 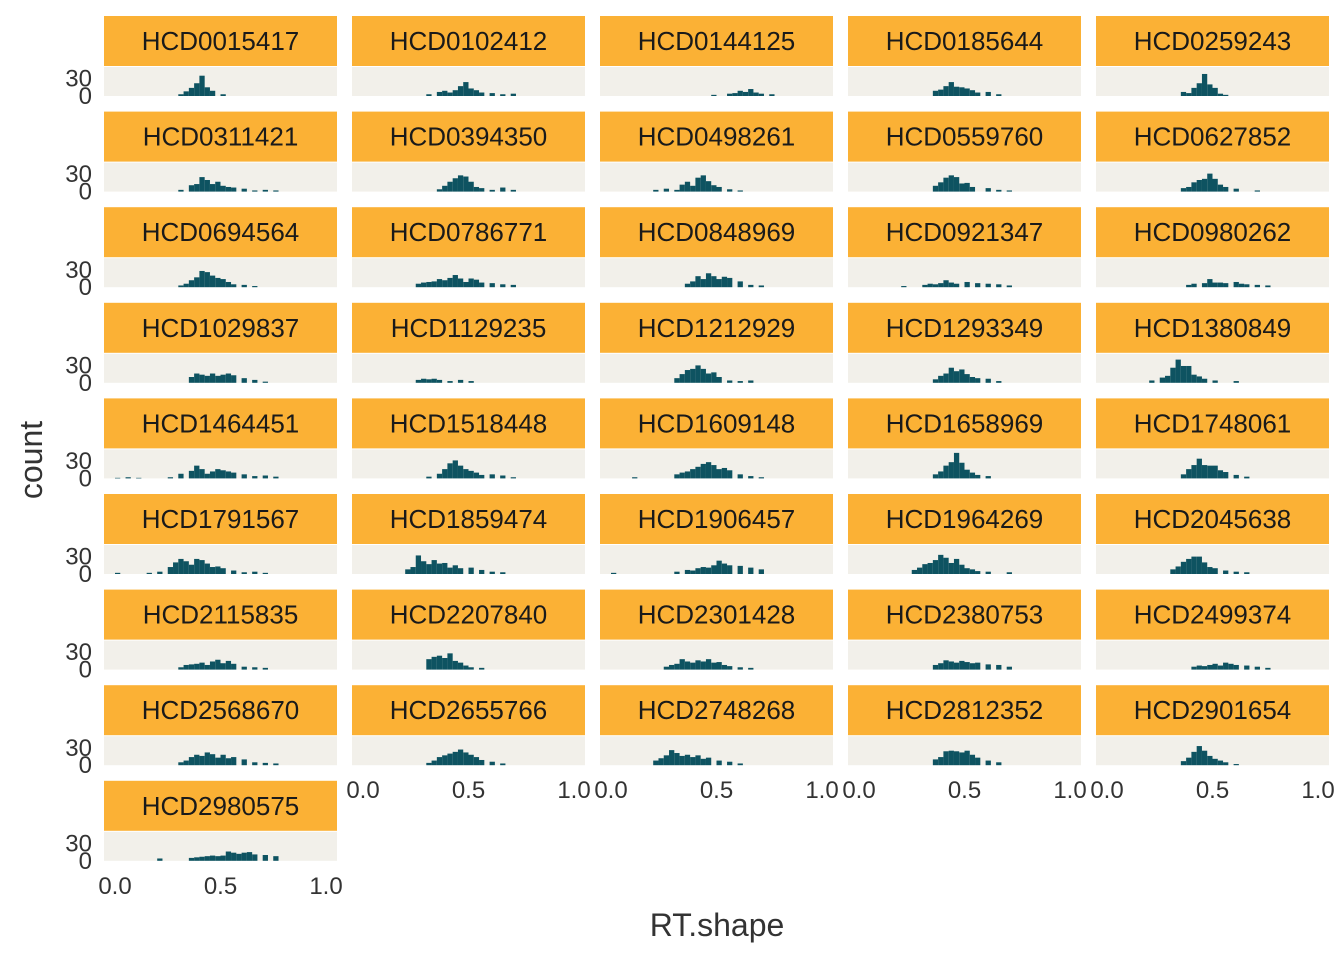 I want to click on facet-panel: HCD0980262, so click(x=1212, y=247).